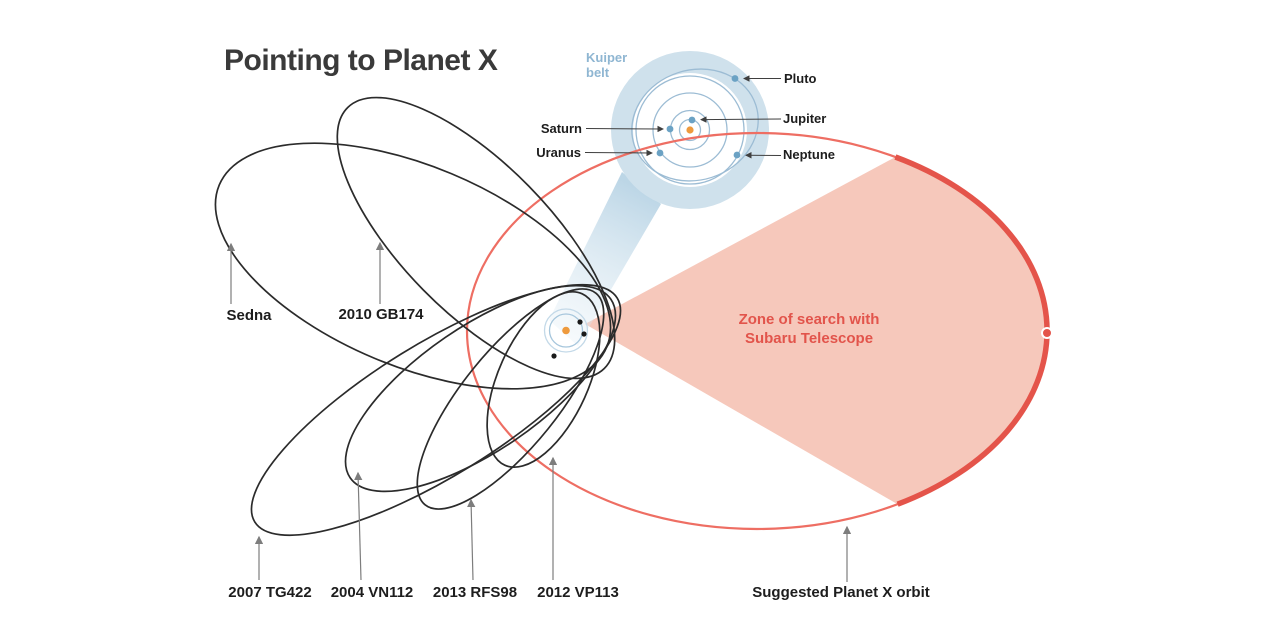 The height and width of the screenshot is (640, 1280). I want to click on sun-inner-blue-circle, so click(566, 330).